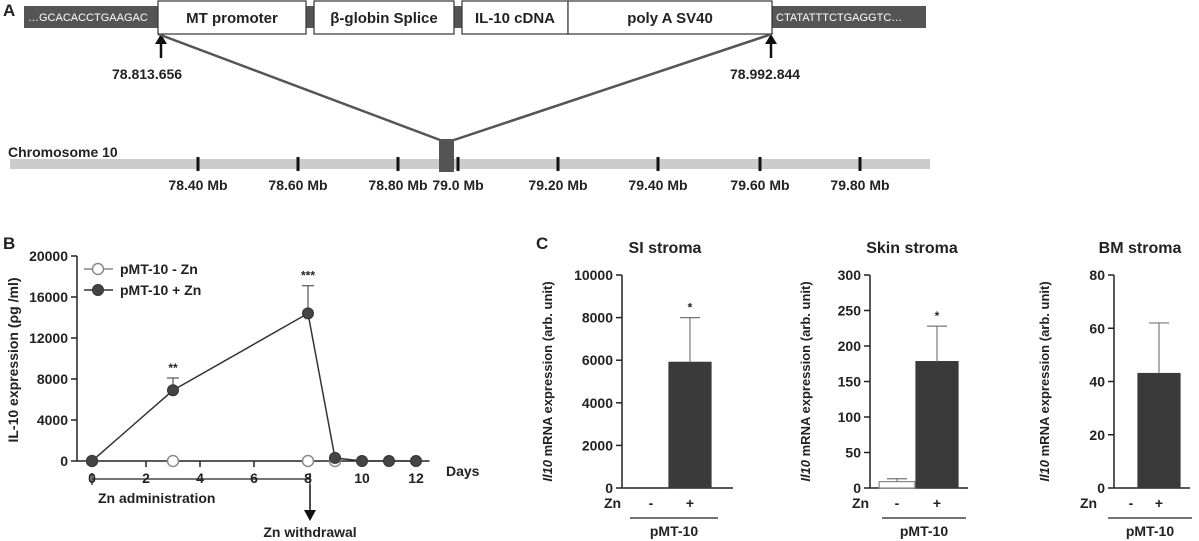 The height and width of the screenshot is (541, 1199). I want to click on left-arrowhead-icon, so click(161, 39).